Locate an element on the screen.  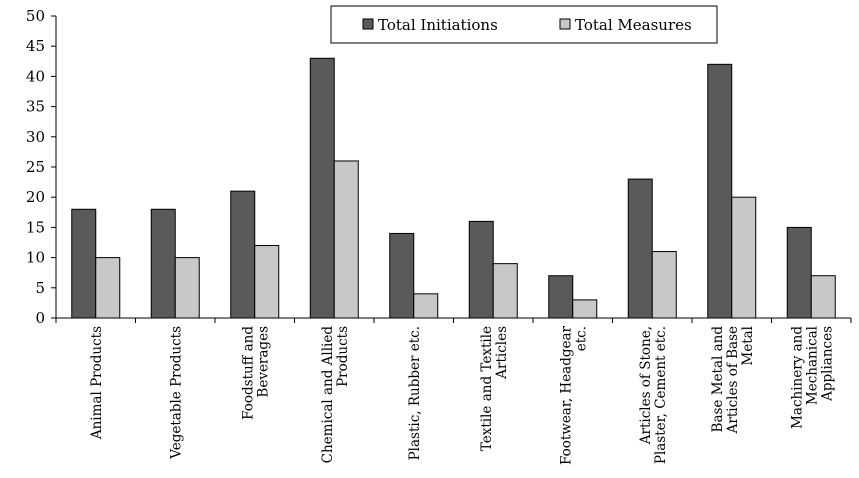
y-tick-label: 35 is located at coordinates (35, 107).